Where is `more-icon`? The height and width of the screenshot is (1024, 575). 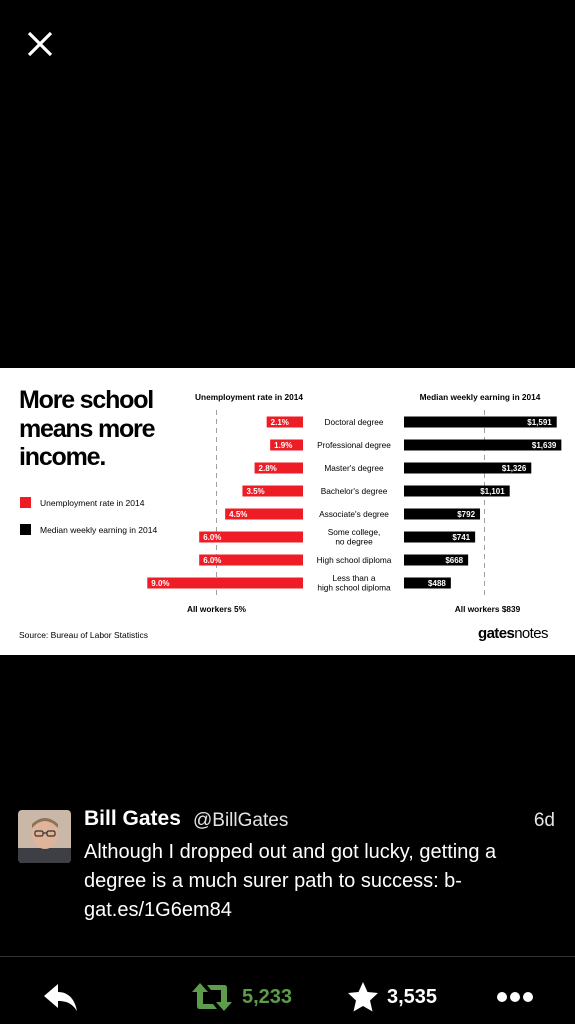 more-icon is located at coordinates (515, 997).